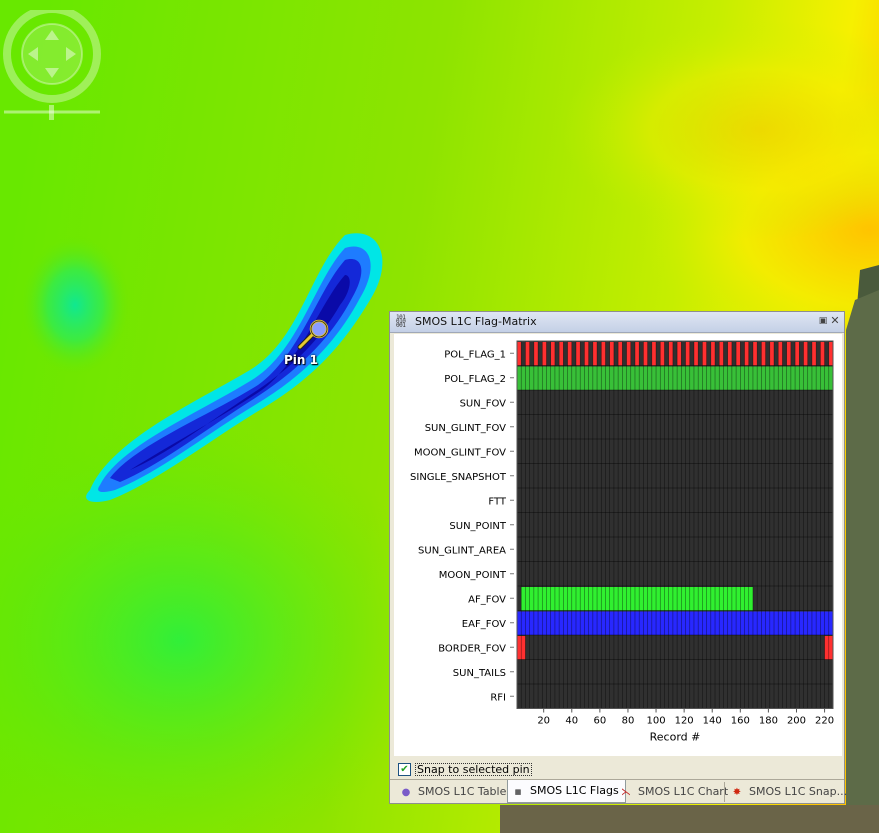 This screenshot has height=833, width=879. What do you see at coordinates (301, 360) in the screenshot?
I see `pin-label: Pin 1` at bounding box center [301, 360].